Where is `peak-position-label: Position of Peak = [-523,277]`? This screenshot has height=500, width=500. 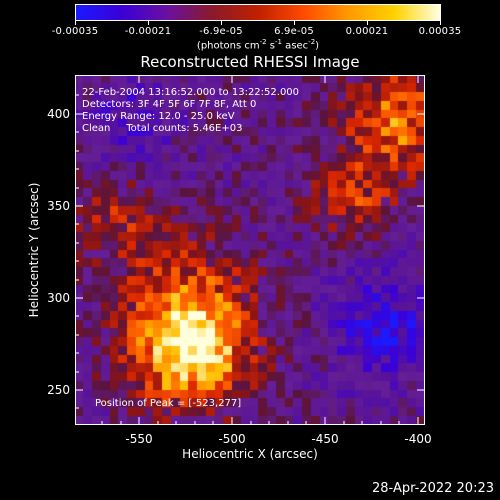
peak-position-label: Position of Peak = [-523,277] is located at coordinates (168, 403).